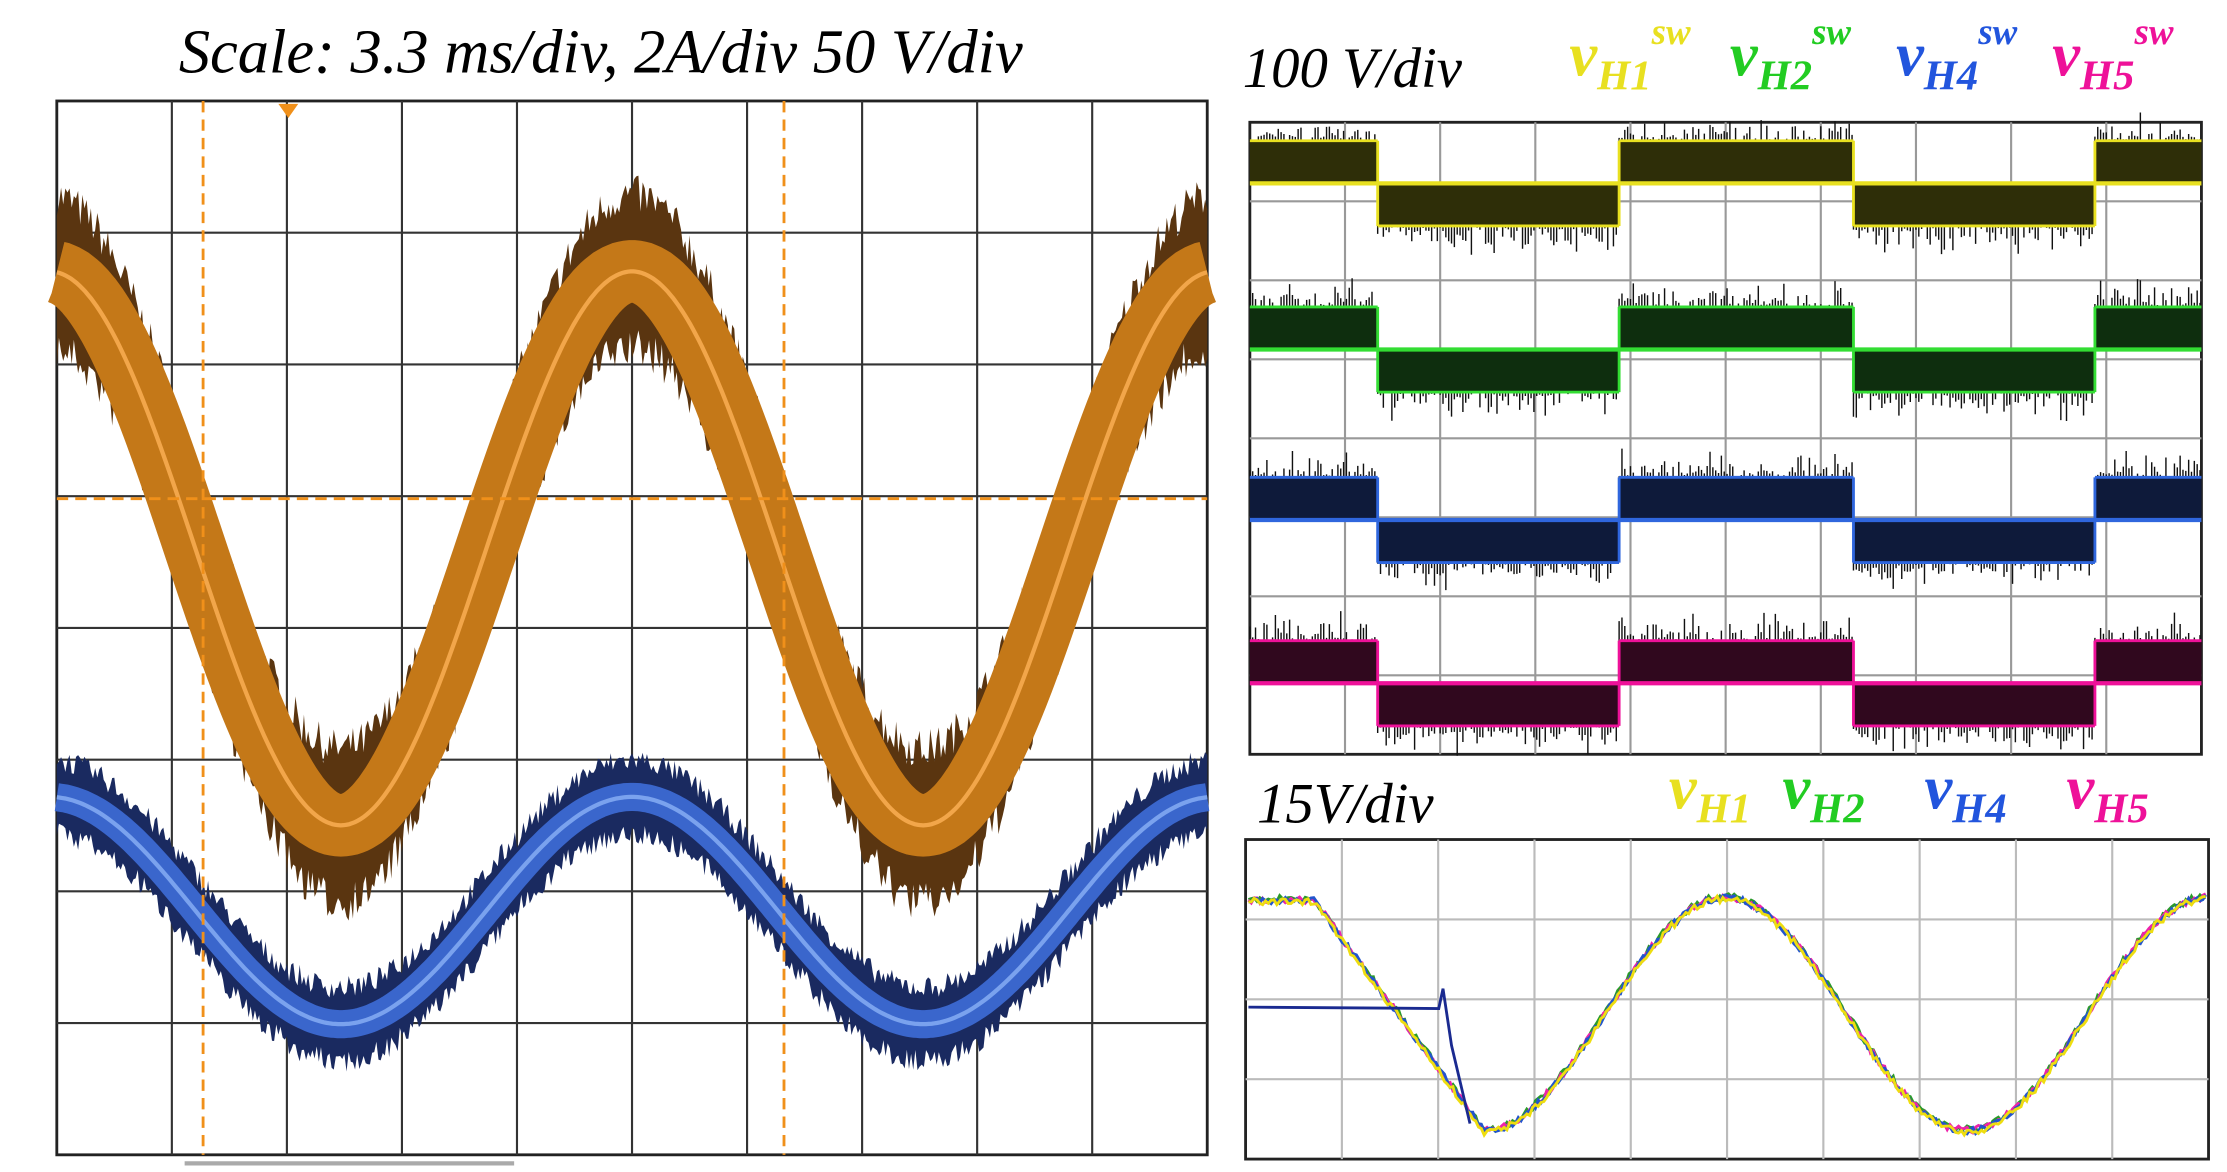 The image size is (2227, 1172). I want to click on legend-entry: vH1sw, so click(1630, 55).